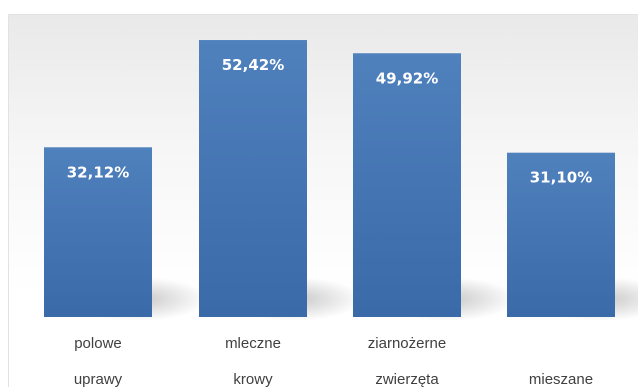 The width and height of the screenshot is (638, 387). Describe the element at coordinates (407, 78) in the screenshot. I see `data-label: 49,92%` at that location.